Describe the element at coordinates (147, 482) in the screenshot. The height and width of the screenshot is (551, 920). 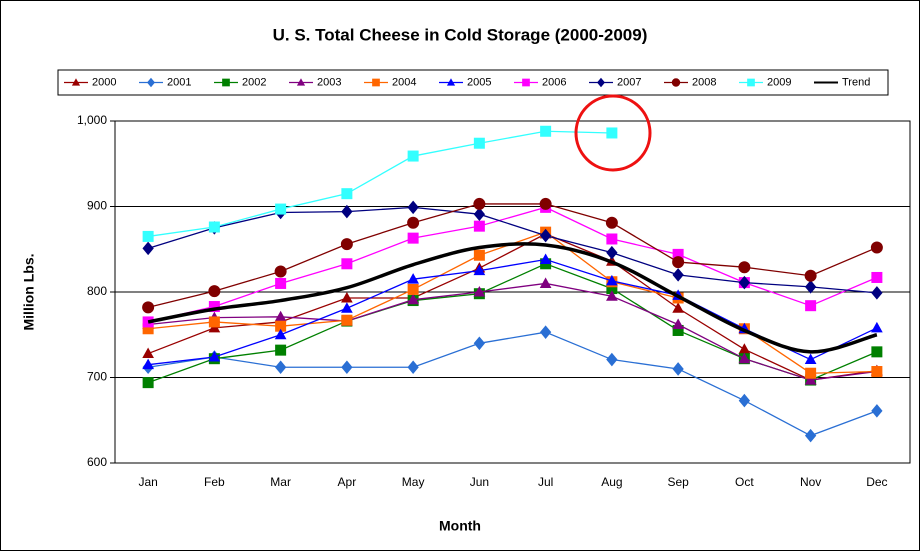
I see `x-tick-label: Jan` at that location.